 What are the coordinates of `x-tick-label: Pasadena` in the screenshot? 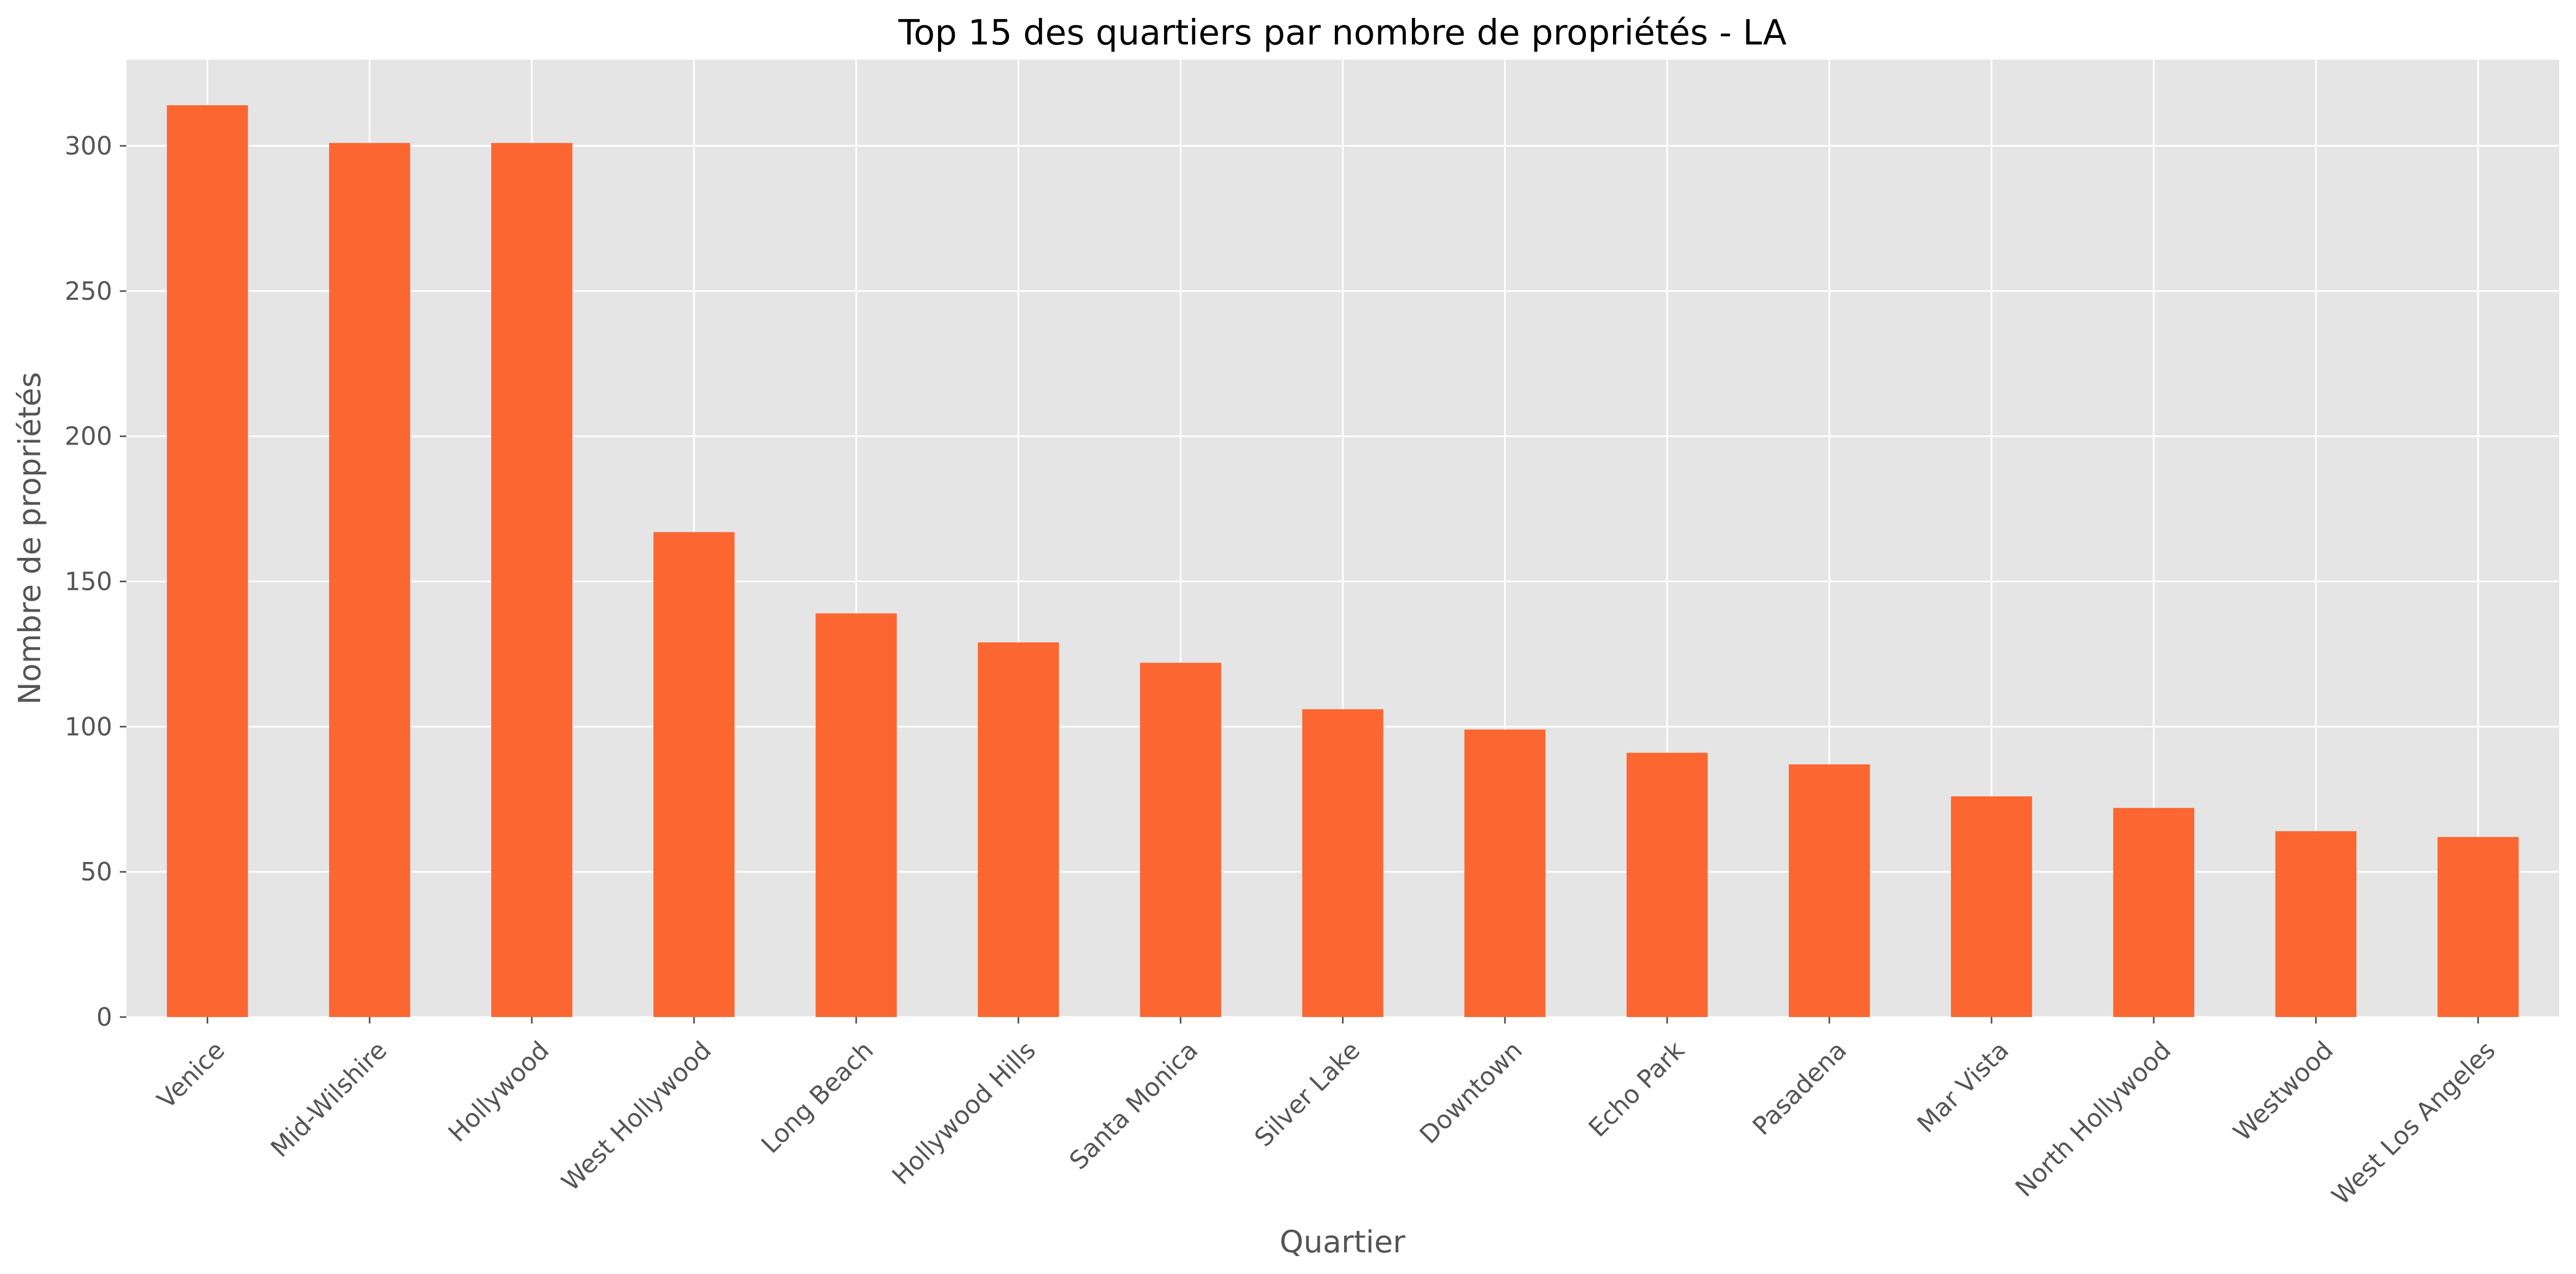 It's located at (1799, 1088).